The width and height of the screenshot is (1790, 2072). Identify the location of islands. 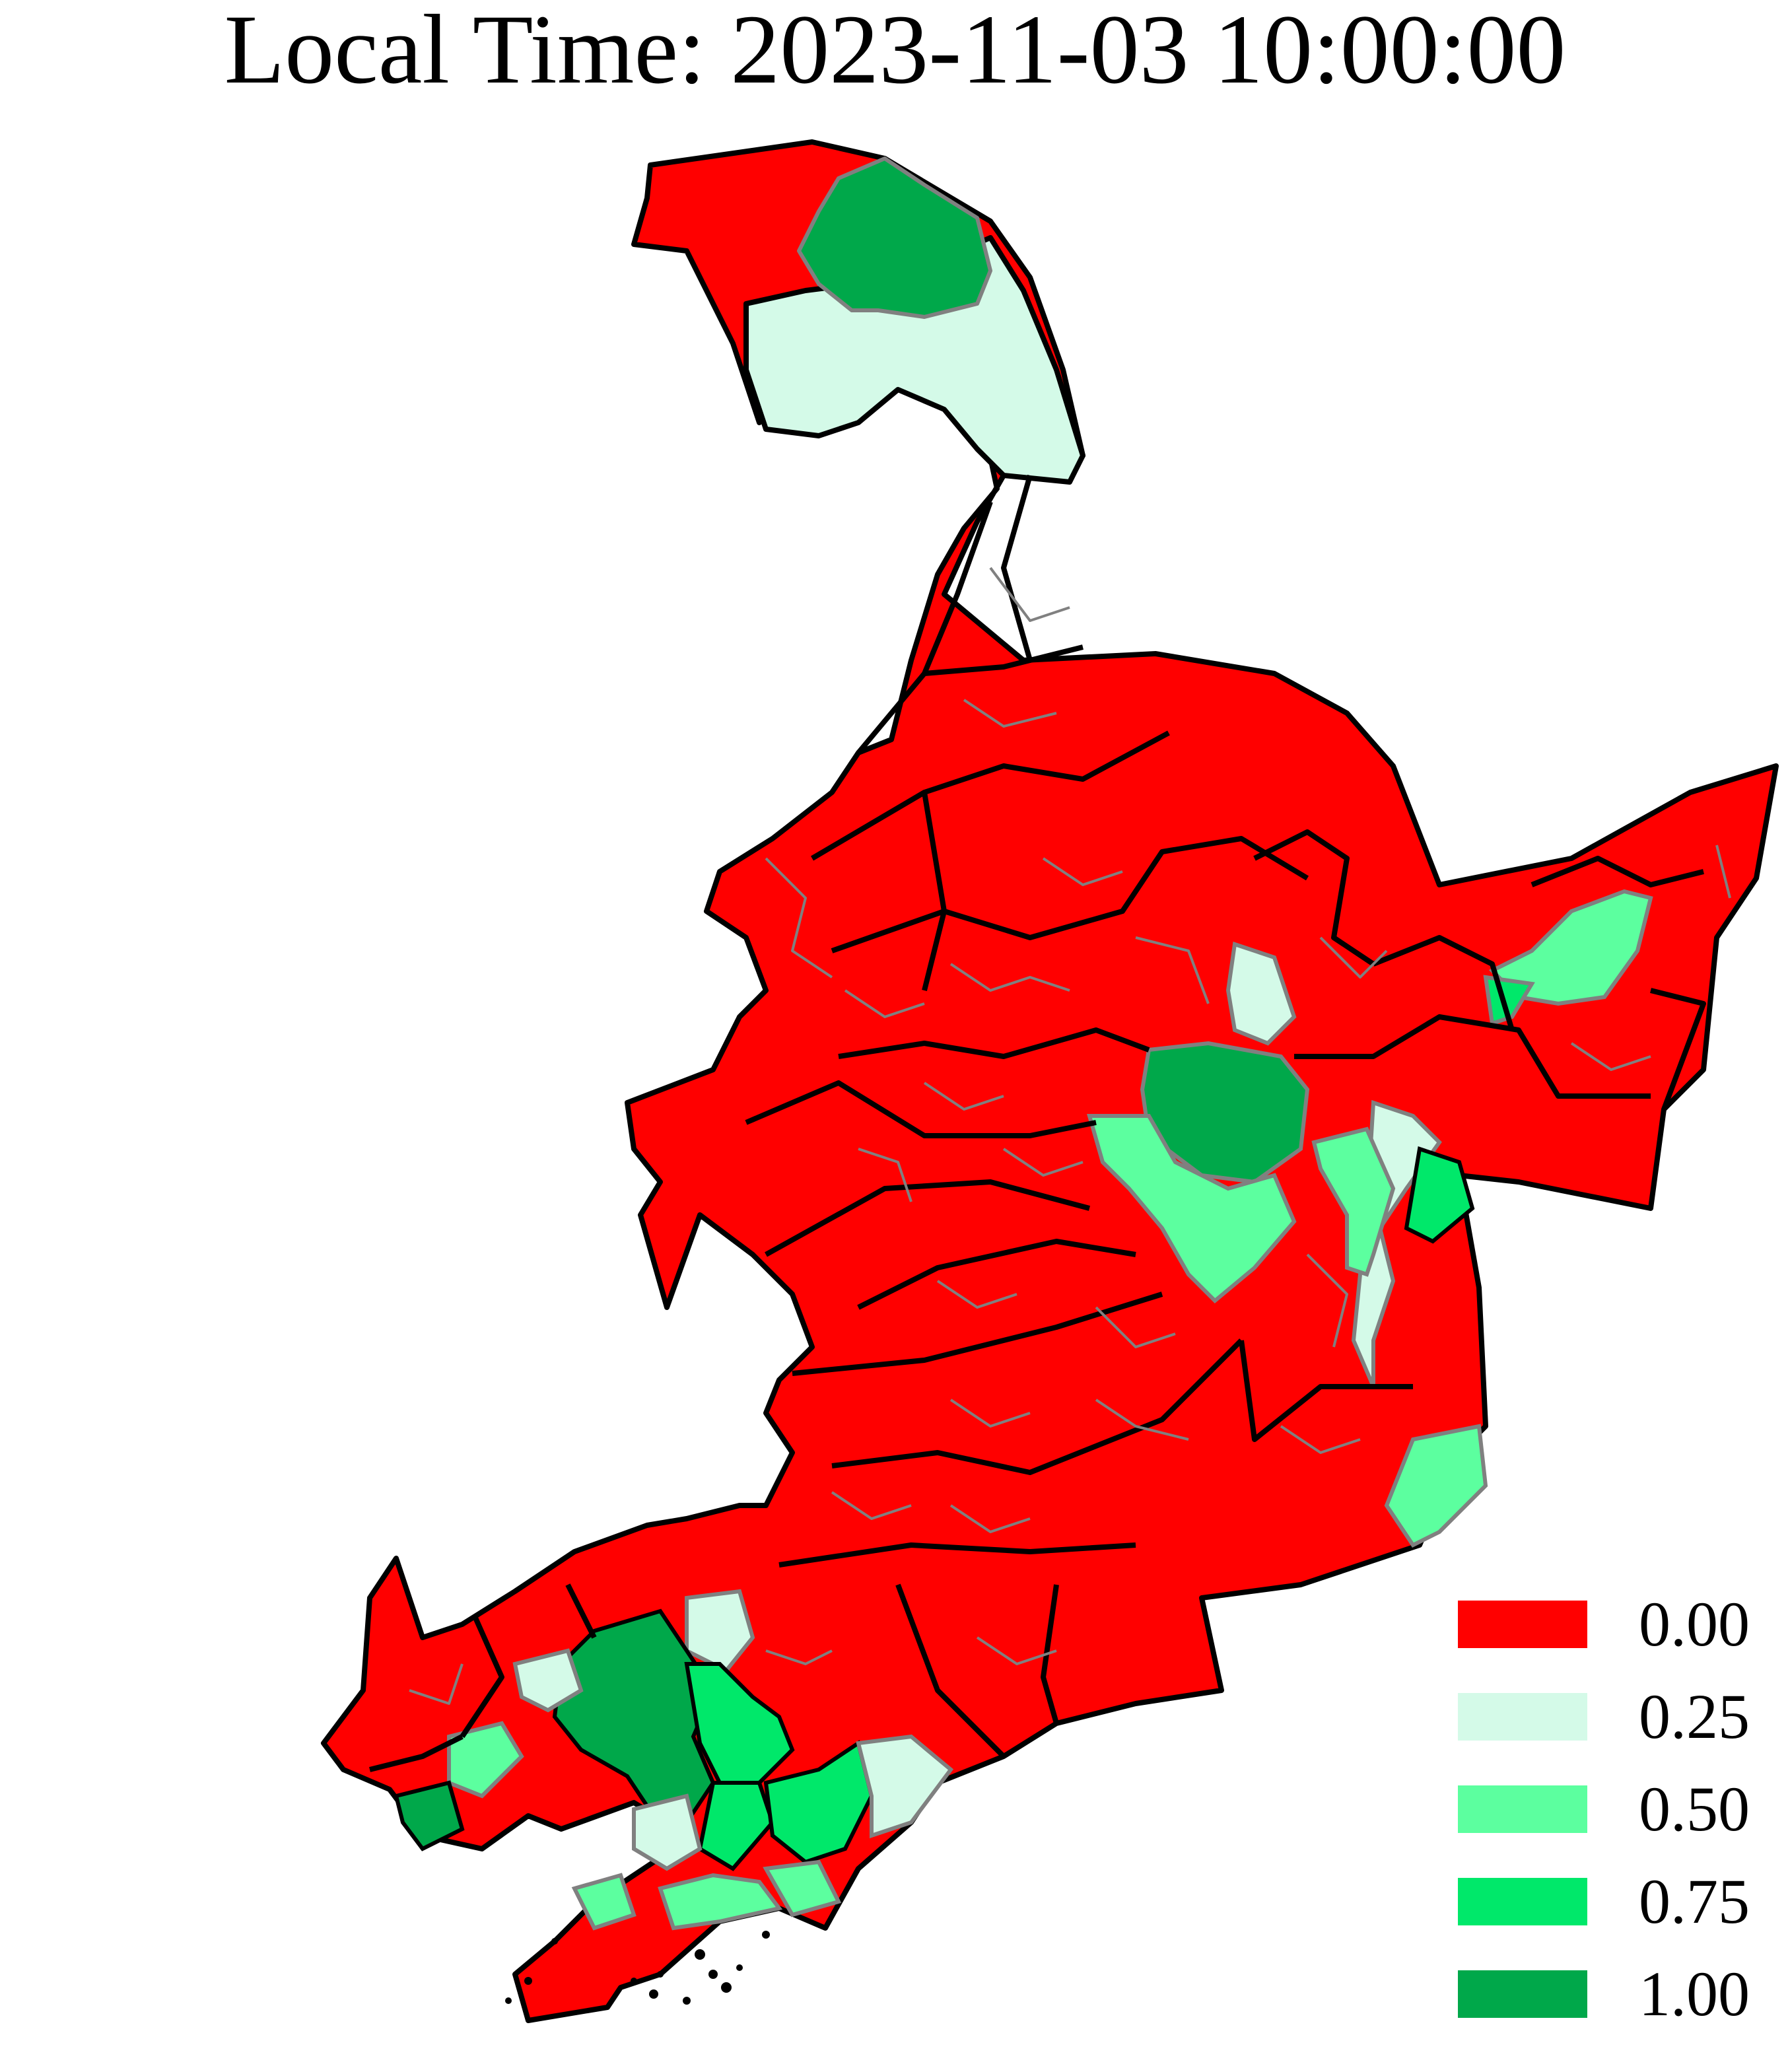
(637, 1968).